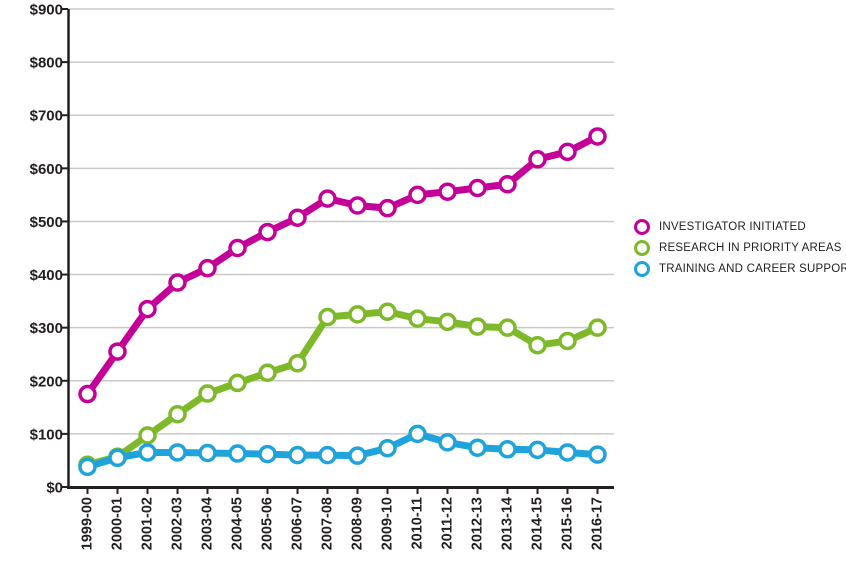 The width and height of the screenshot is (846, 575). Describe the element at coordinates (752, 269) in the screenshot. I see `legend-label: TRAINING AND CAREER SUPPORT` at that location.